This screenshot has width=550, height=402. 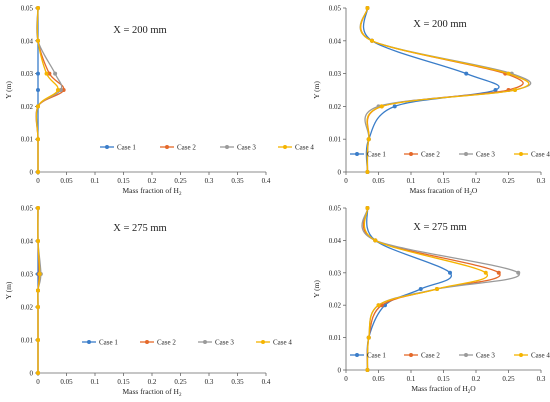 What do you see at coordinates (443, 389) in the screenshot?
I see `x-axis-label: Mass fraction of H2O` at bounding box center [443, 389].